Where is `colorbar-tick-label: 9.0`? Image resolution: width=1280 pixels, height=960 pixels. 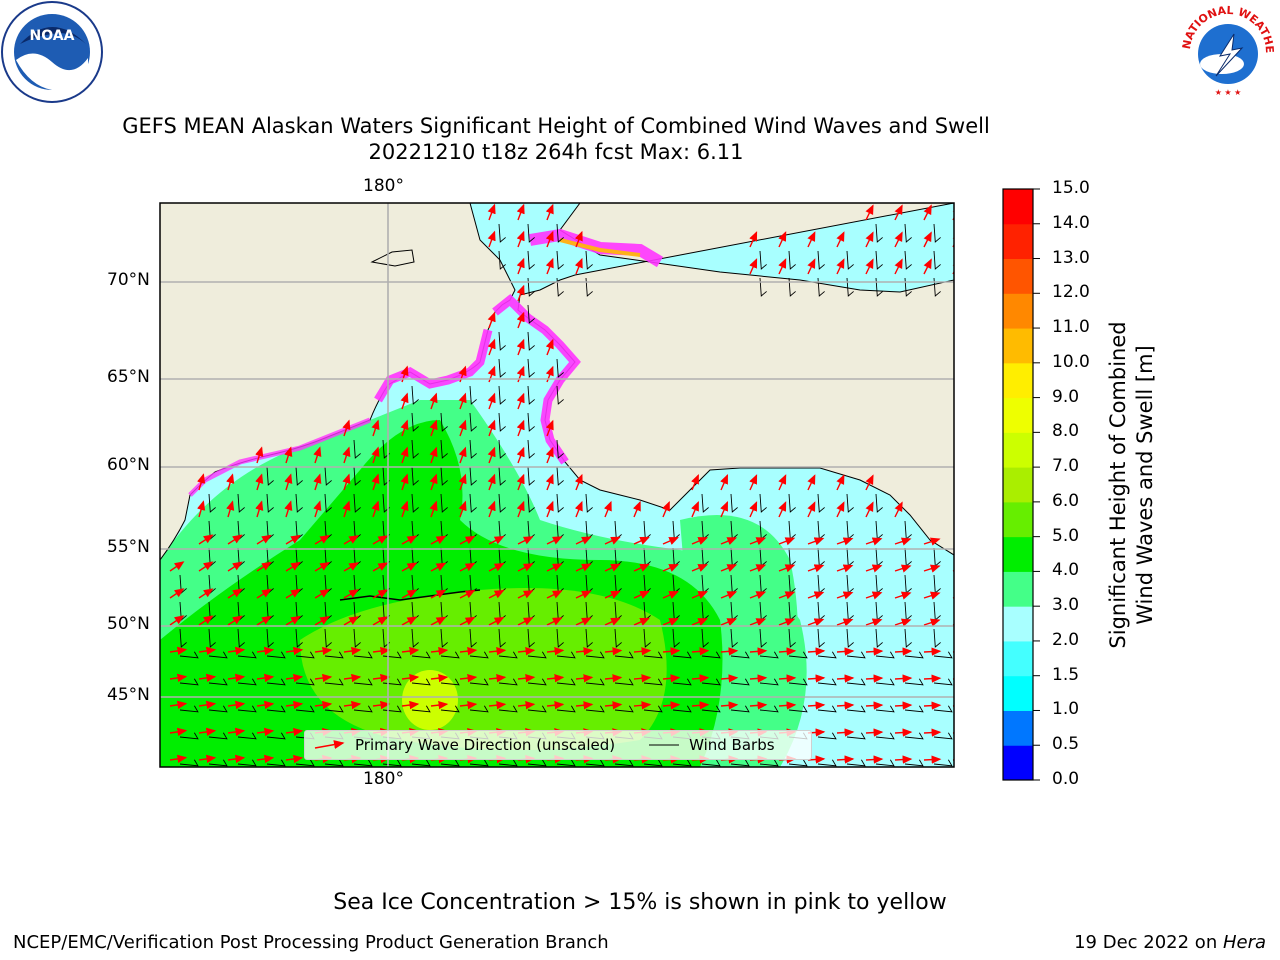
colorbar-tick-label: 9.0 is located at coordinates (1066, 396).